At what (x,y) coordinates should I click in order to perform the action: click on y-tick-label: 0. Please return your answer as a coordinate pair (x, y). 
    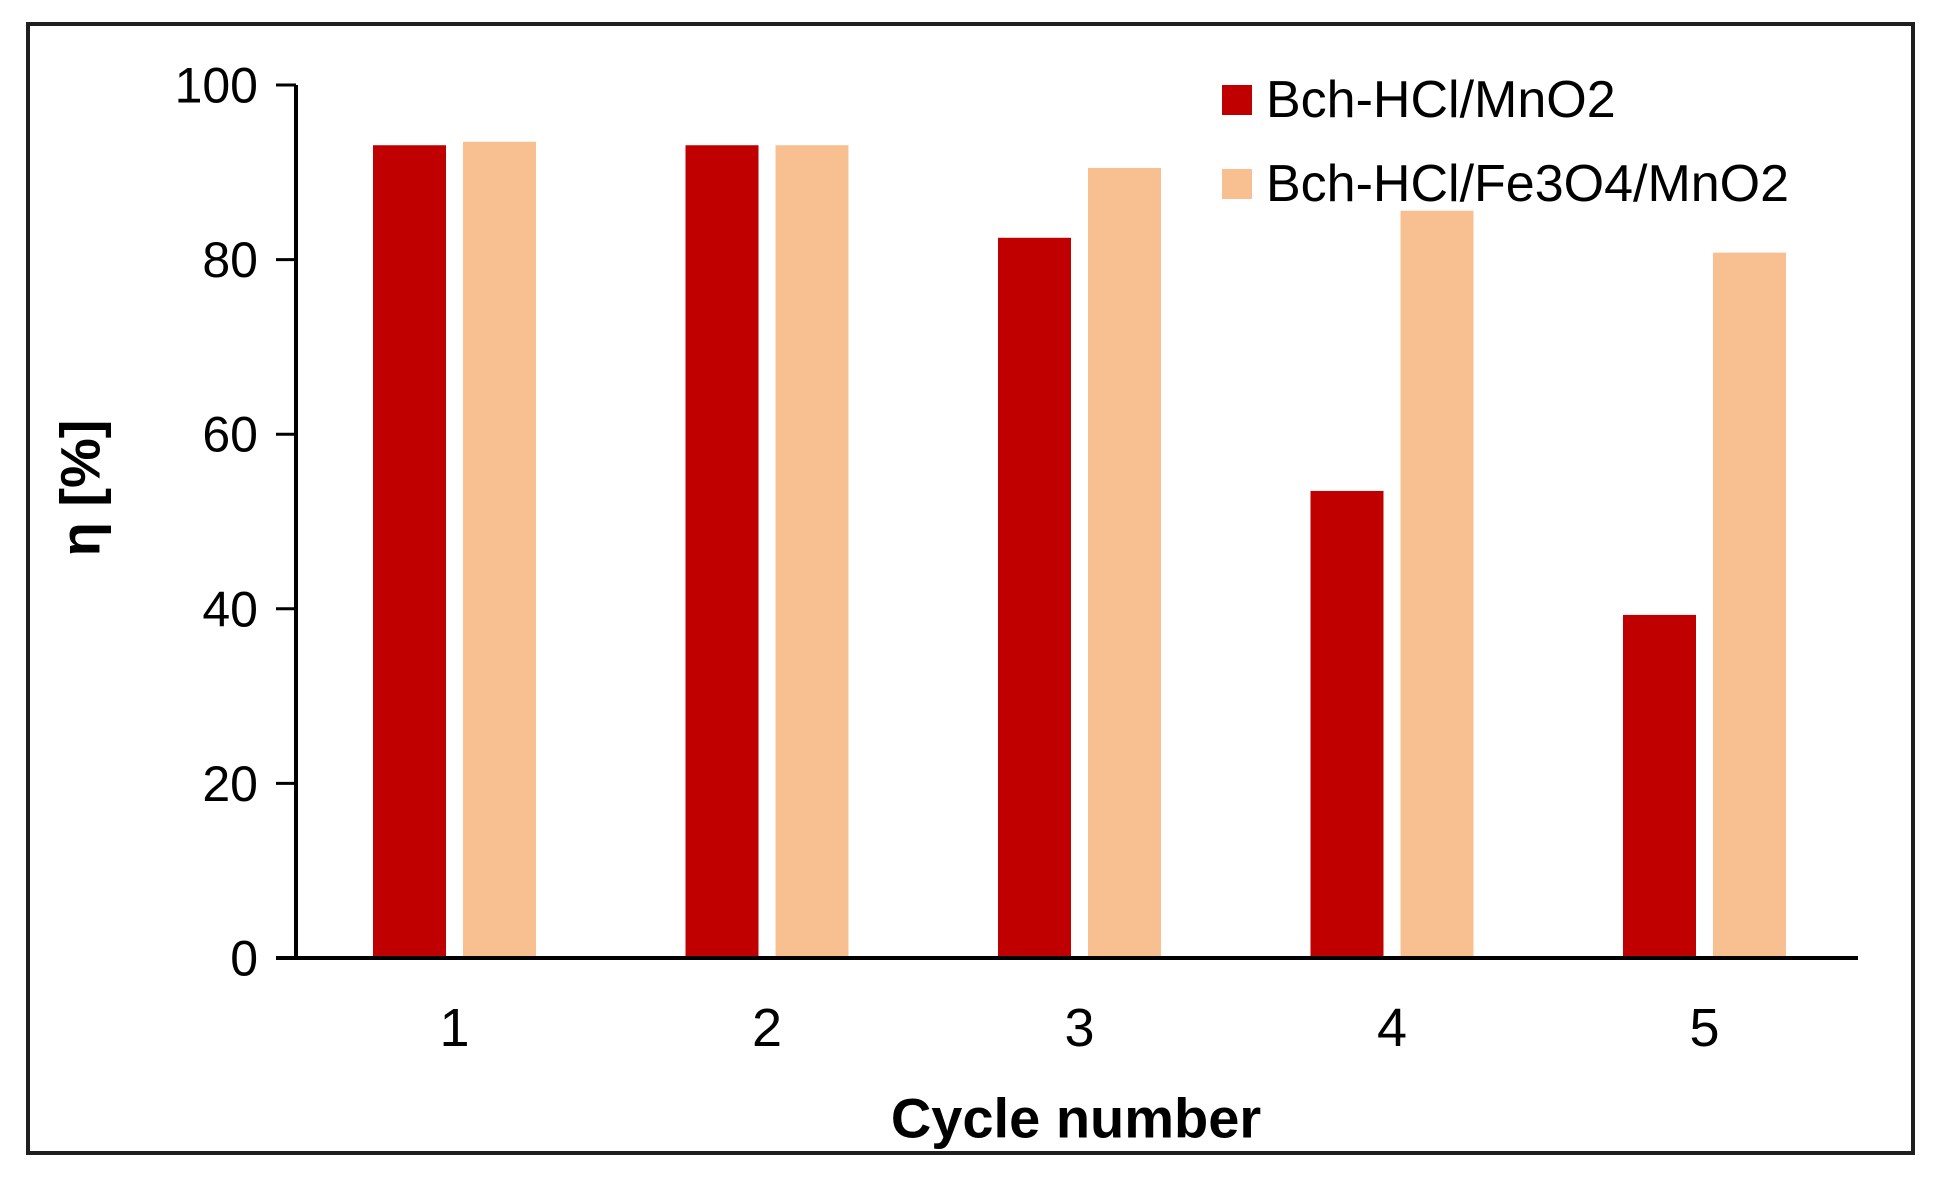
    Looking at the image, I should click on (244, 959).